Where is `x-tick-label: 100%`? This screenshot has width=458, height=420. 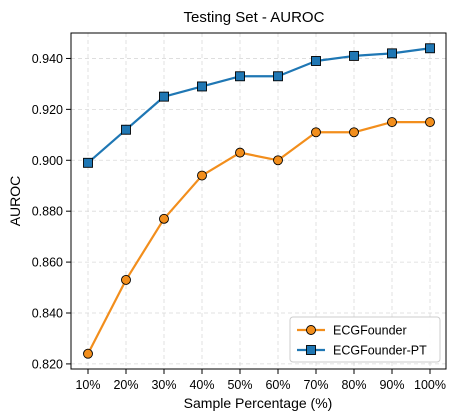 x-tick-label: 100% is located at coordinates (430, 385).